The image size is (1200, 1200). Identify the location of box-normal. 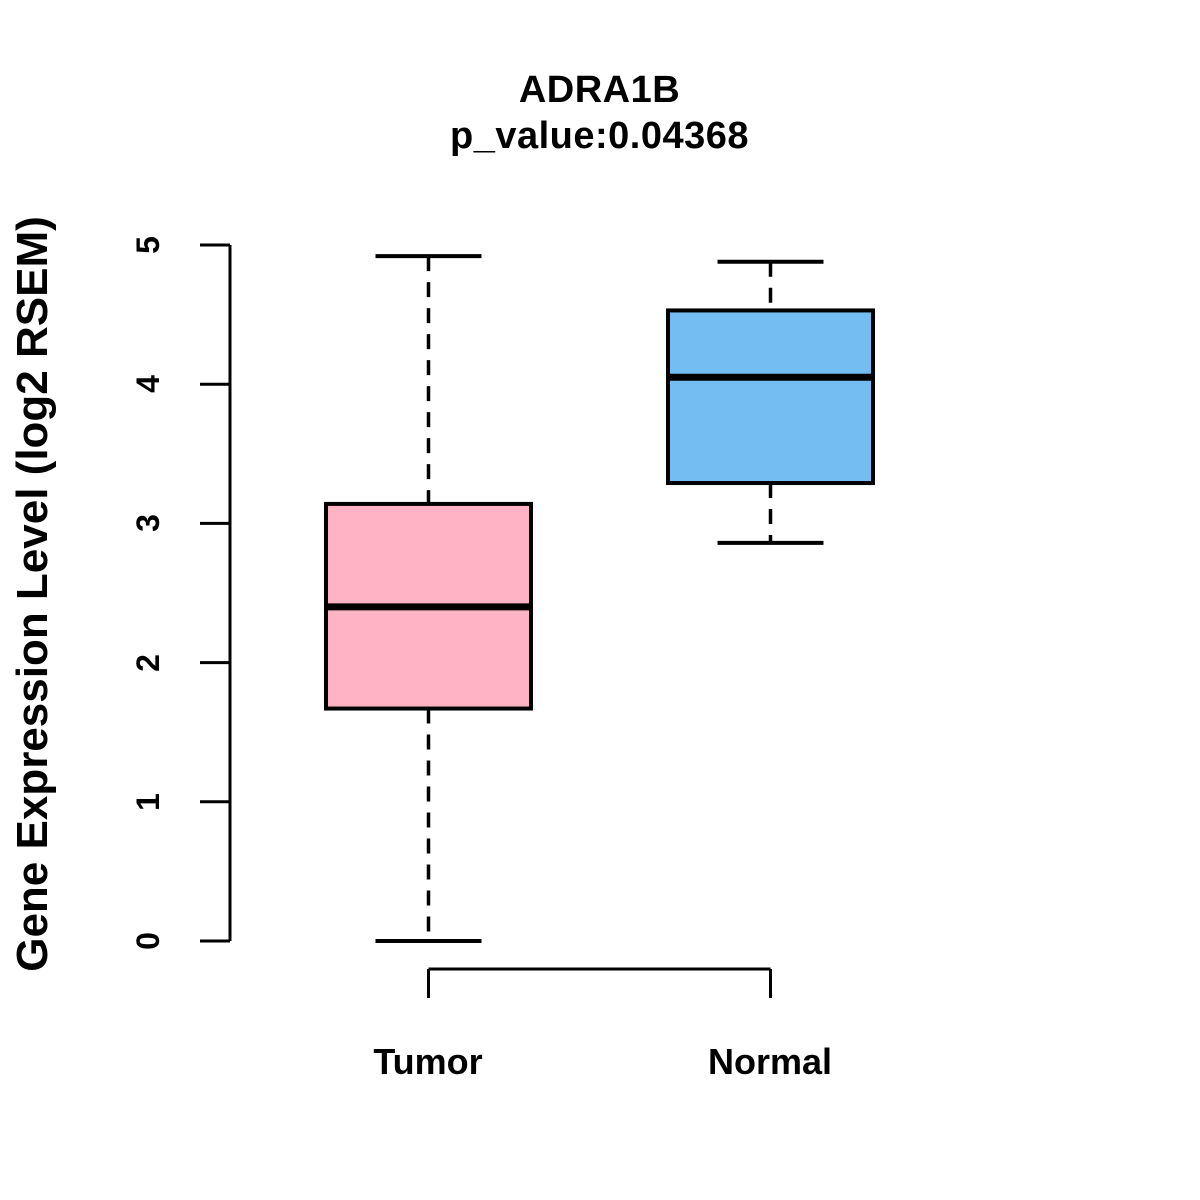
(770, 397).